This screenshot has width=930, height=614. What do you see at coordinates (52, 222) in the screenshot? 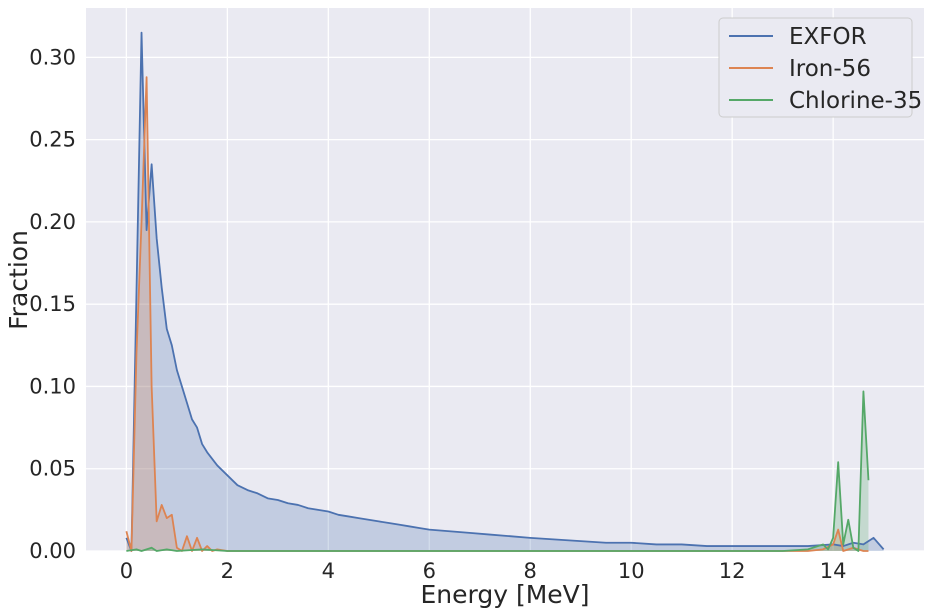
I see `y-tick-label: 0.20` at bounding box center [52, 222].